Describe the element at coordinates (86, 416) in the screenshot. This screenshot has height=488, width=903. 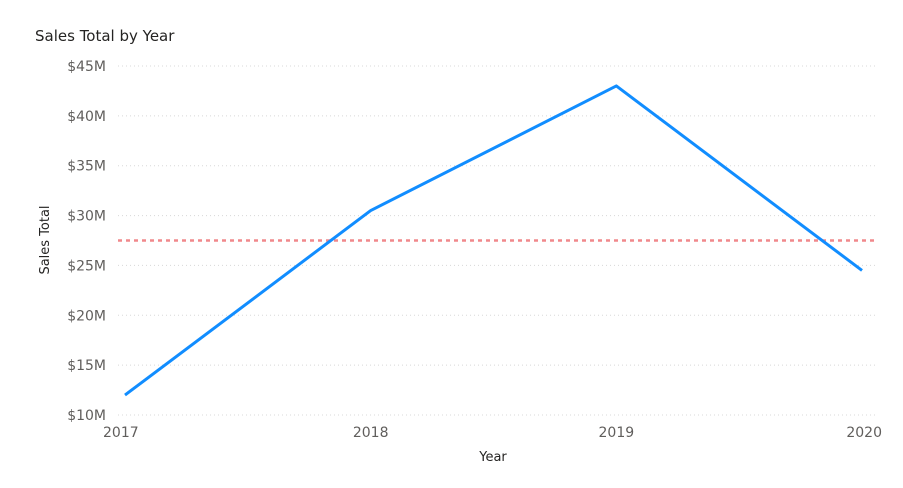
I see `y-tick-label: $10M` at that location.